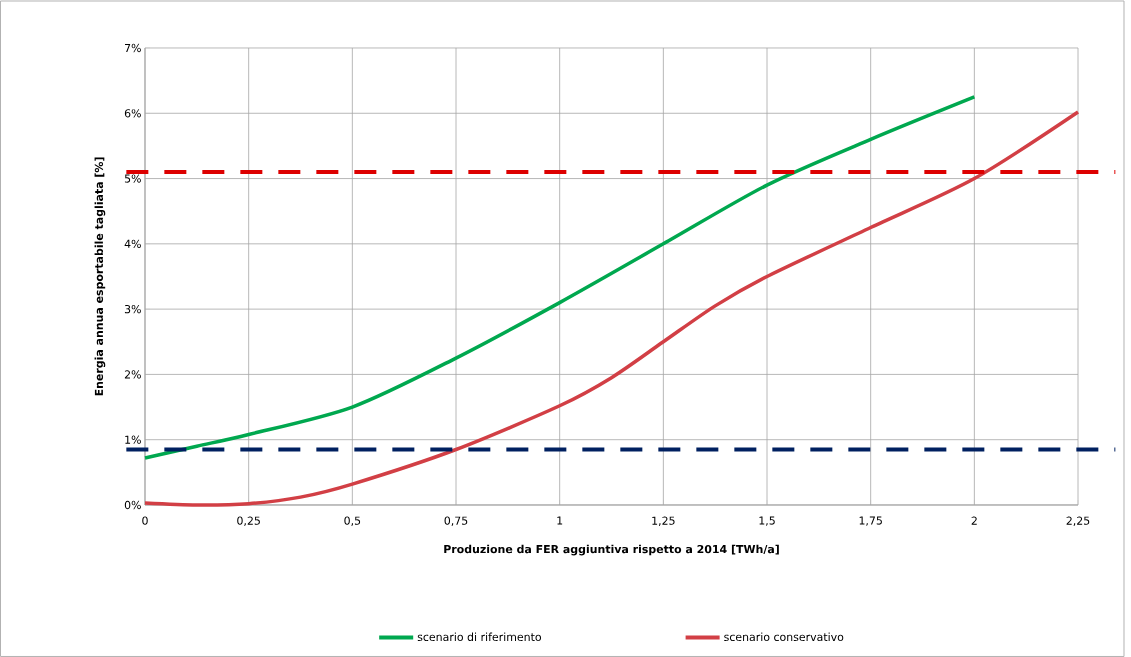 Image resolution: width=1131 pixels, height=657 pixels. What do you see at coordinates (132, 243) in the screenshot?
I see `y-tick-label: 4%` at bounding box center [132, 243].